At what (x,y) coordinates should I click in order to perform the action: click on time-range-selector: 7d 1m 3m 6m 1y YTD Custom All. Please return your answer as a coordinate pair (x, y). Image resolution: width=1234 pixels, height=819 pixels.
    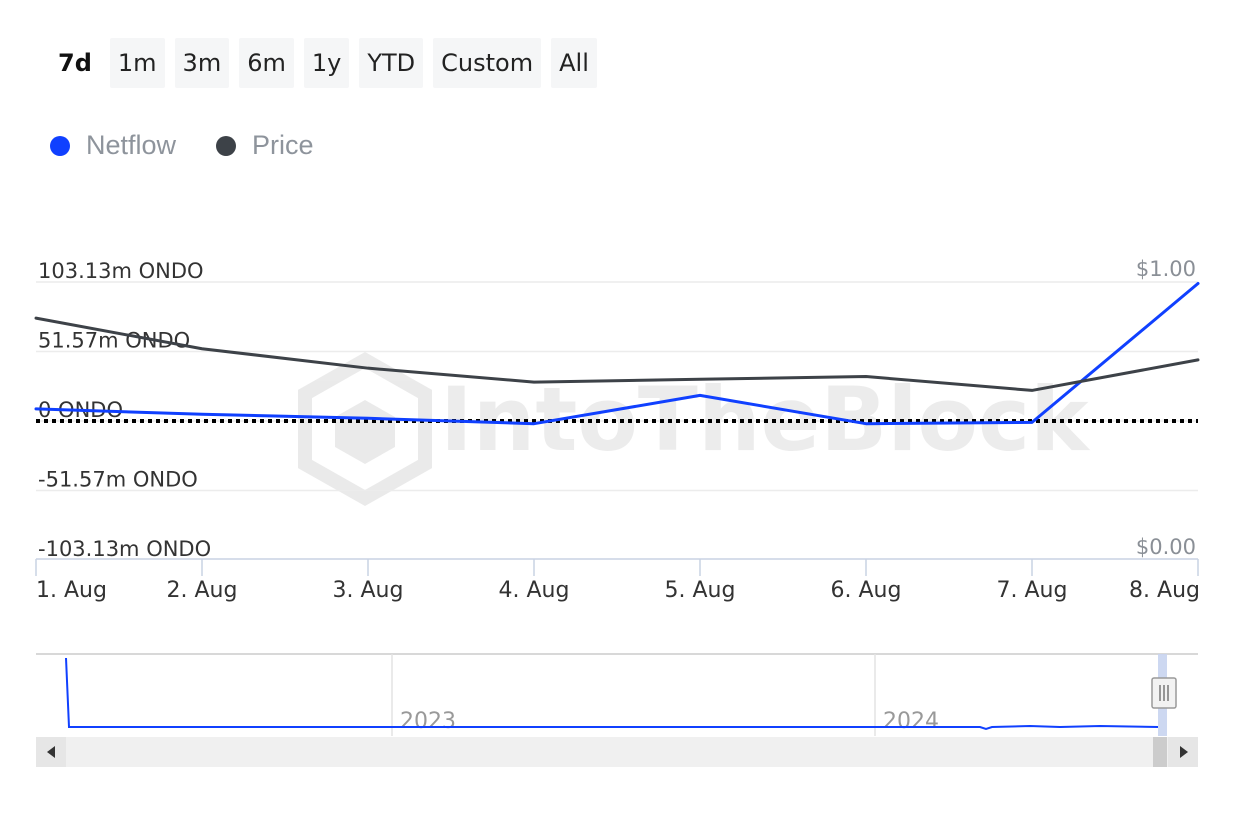
    Looking at the image, I should click on (323, 63).